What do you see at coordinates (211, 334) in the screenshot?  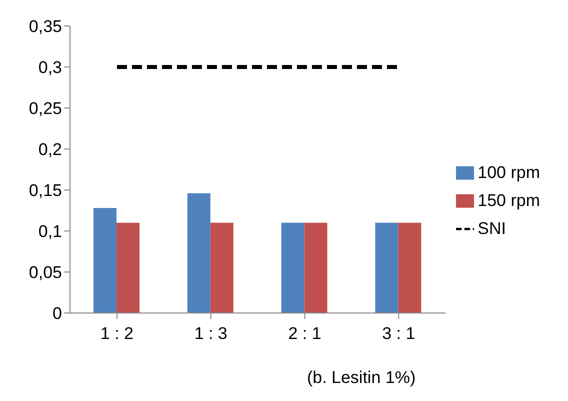 I see `x-tick-label: 1 : 3` at bounding box center [211, 334].